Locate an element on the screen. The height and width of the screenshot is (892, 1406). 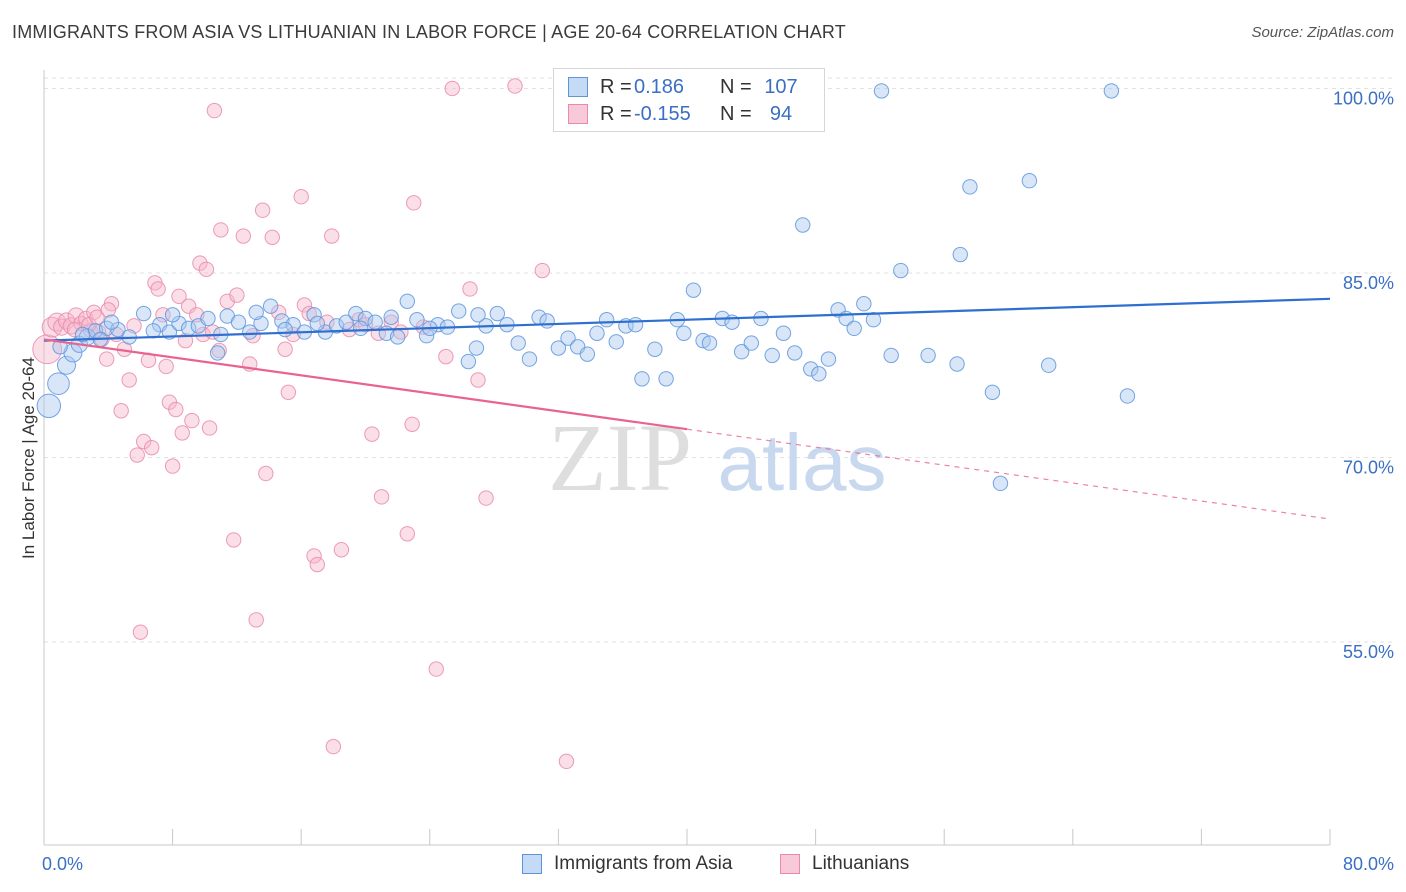
asia-trend-line is located at coordinates (687, 319).